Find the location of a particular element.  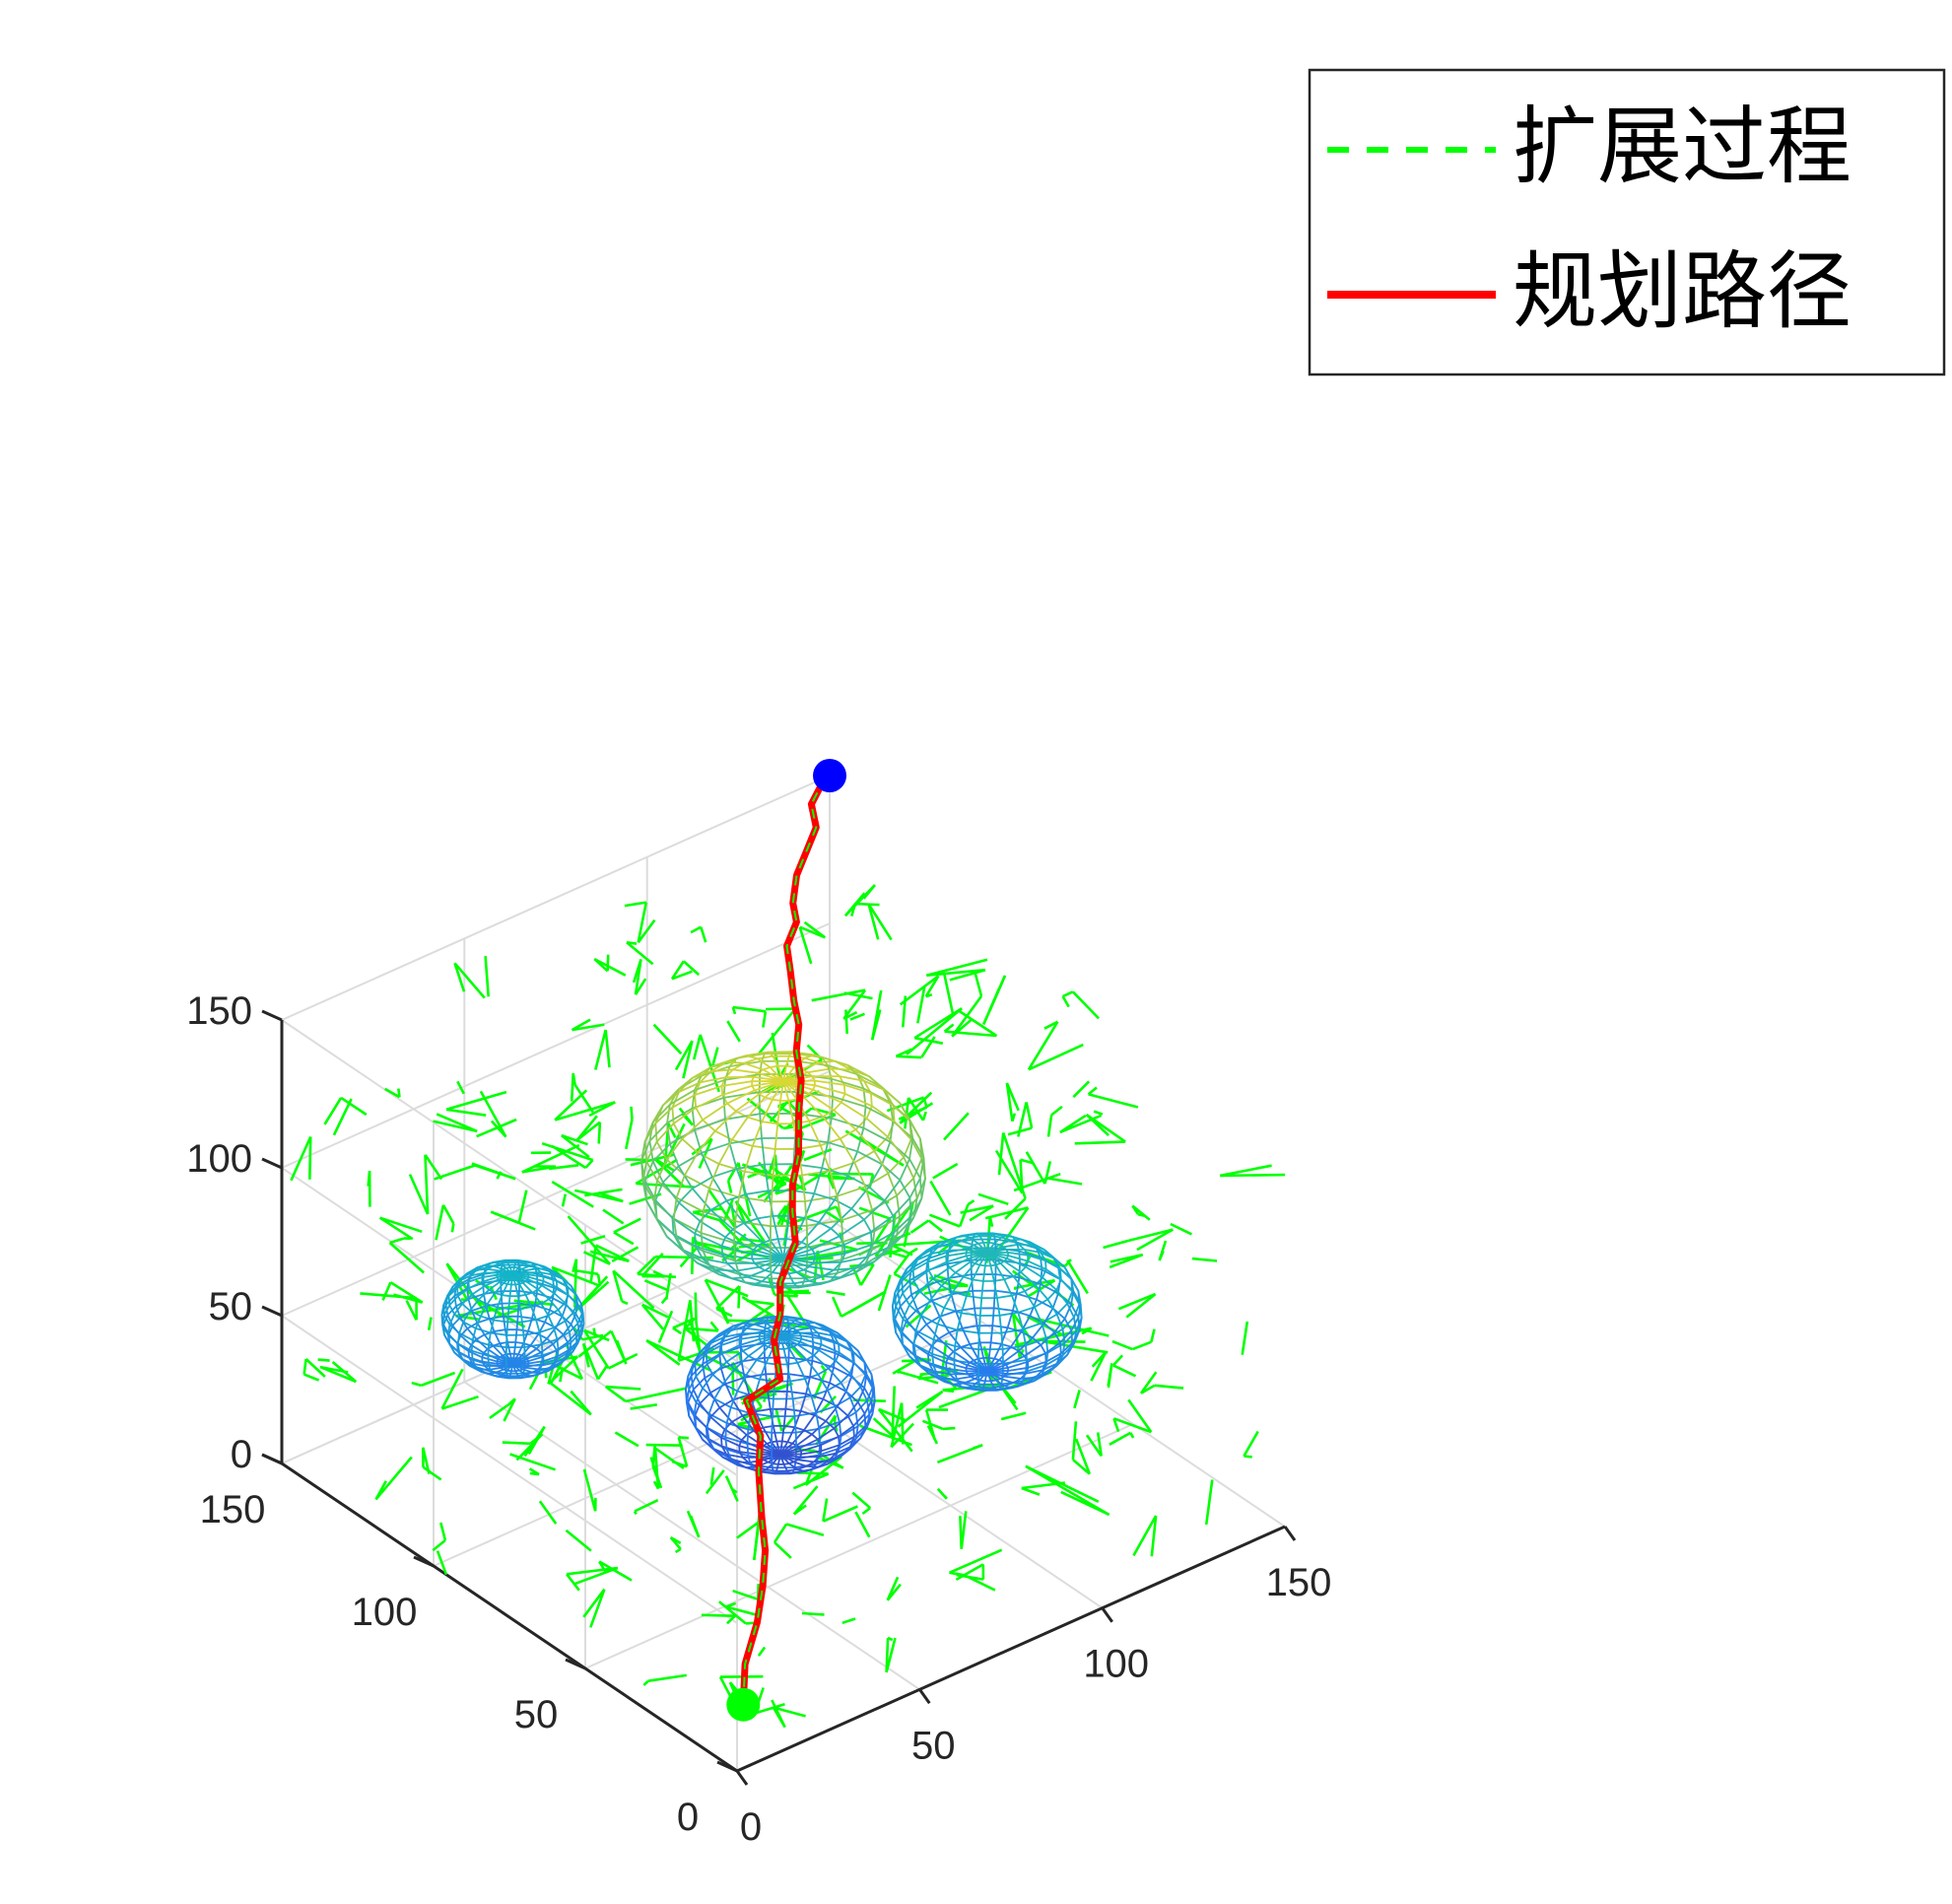

start-marker is located at coordinates (743, 1704).